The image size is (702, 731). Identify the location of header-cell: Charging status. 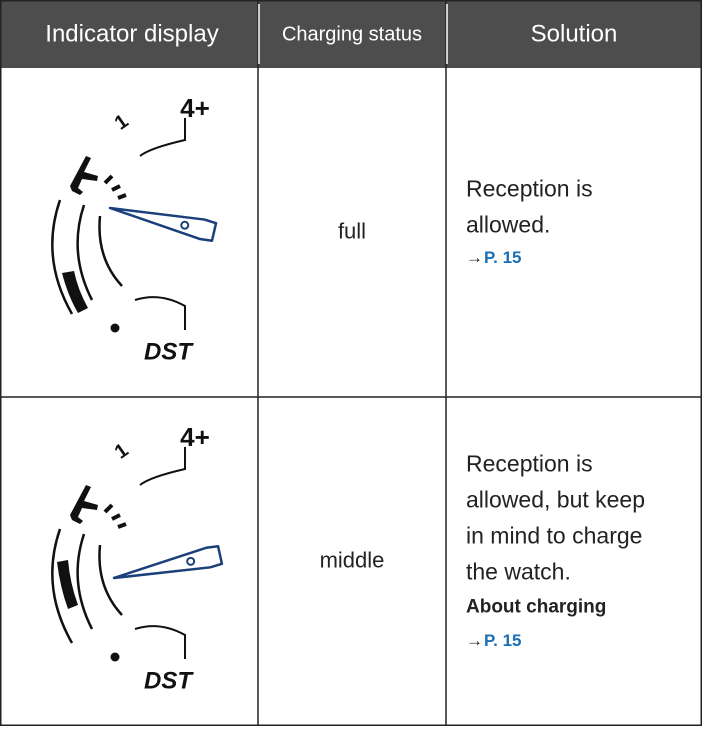
(352, 34).